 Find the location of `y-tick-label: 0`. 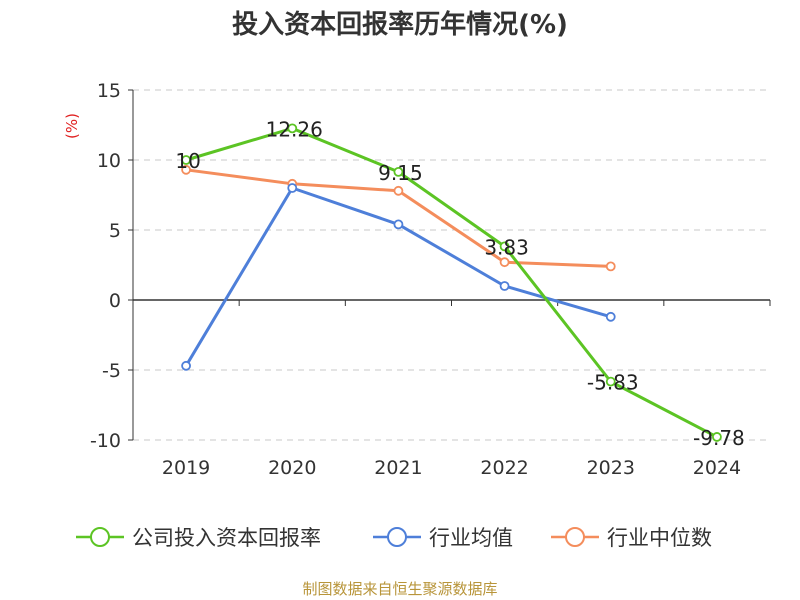

y-tick-label: 0 is located at coordinates (115, 301).